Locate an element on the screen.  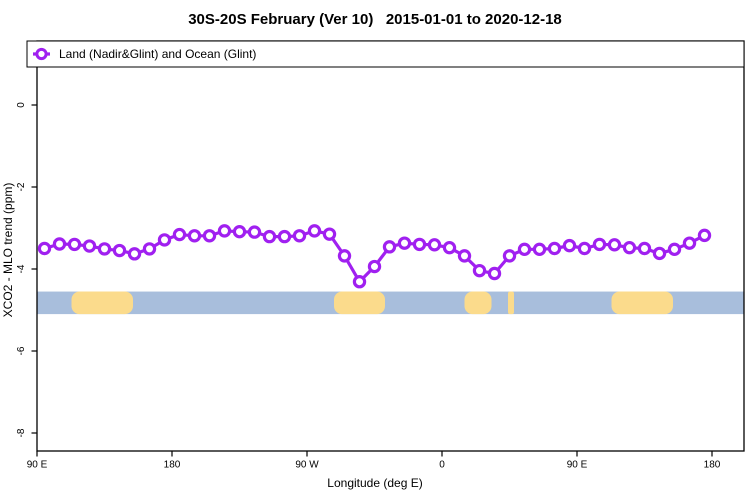
y-axis-label: XCO2 - MLO trend (ppm) is located at coordinates (8, 250).